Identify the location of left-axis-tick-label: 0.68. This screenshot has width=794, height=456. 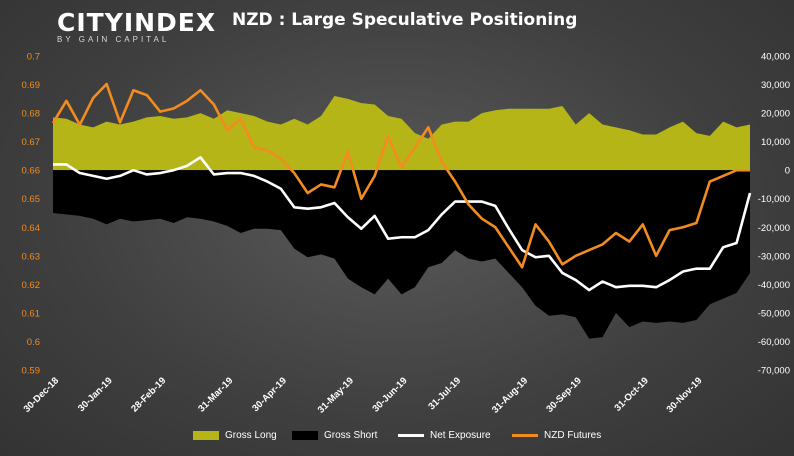
(31, 114).